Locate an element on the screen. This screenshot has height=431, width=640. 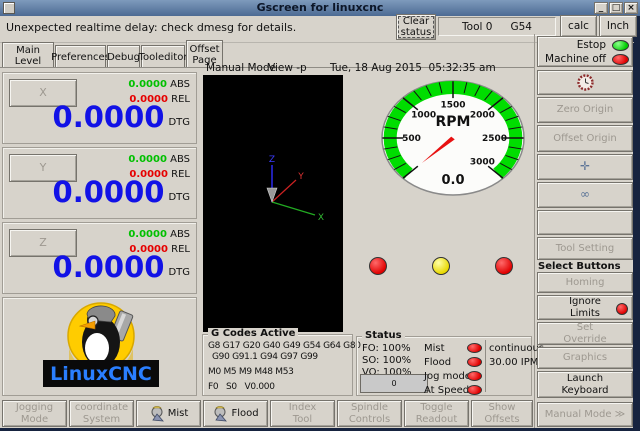
axis-select-button-x: X is located at coordinates (43, 93).